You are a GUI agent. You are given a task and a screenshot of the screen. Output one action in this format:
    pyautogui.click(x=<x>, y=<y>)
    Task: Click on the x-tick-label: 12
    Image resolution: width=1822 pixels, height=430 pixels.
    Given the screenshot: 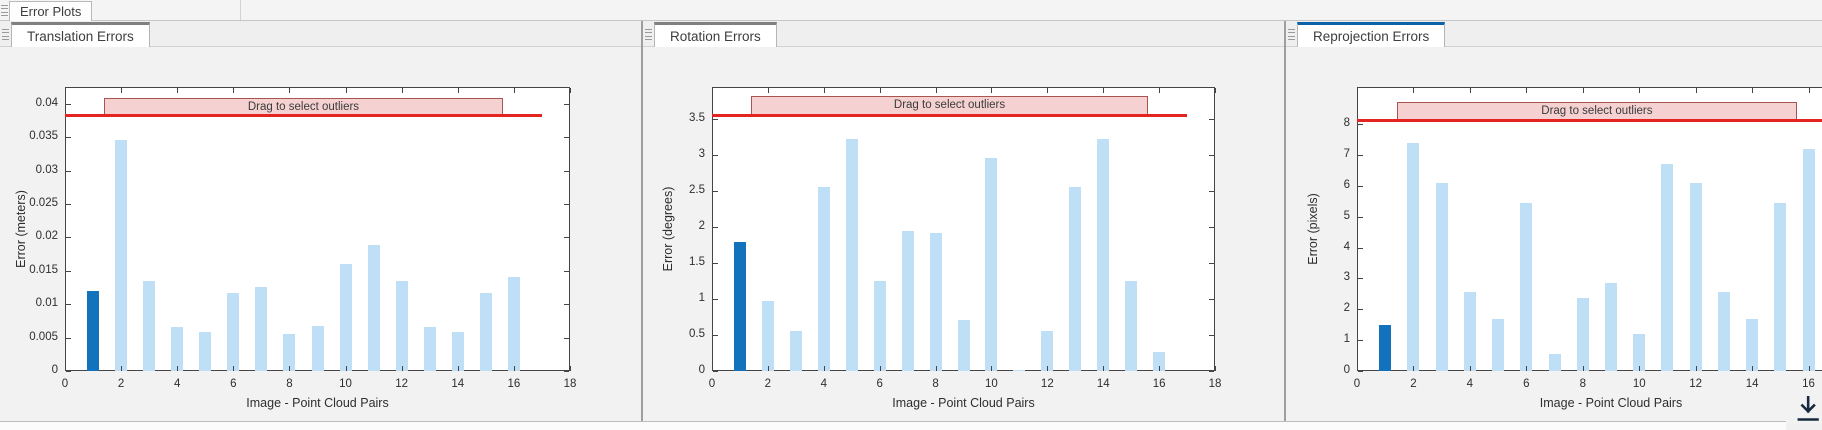 What is the action you would take?
    pyautogui.click(x=1696, y=384)
    